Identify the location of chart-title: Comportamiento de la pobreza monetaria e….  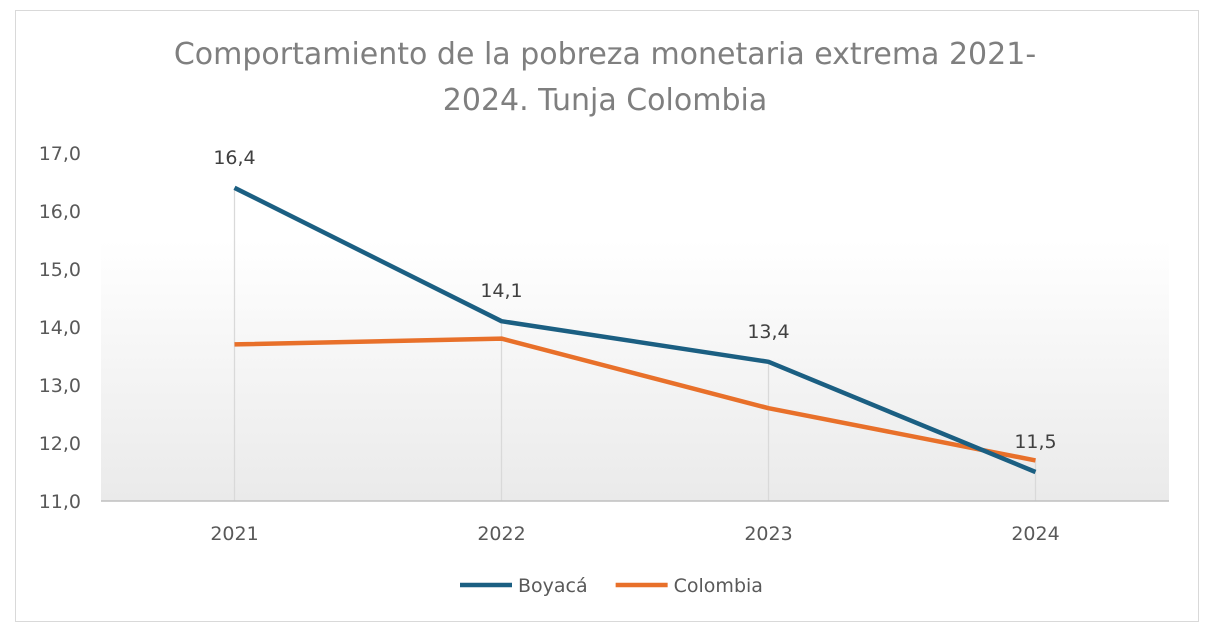
(605, 78).